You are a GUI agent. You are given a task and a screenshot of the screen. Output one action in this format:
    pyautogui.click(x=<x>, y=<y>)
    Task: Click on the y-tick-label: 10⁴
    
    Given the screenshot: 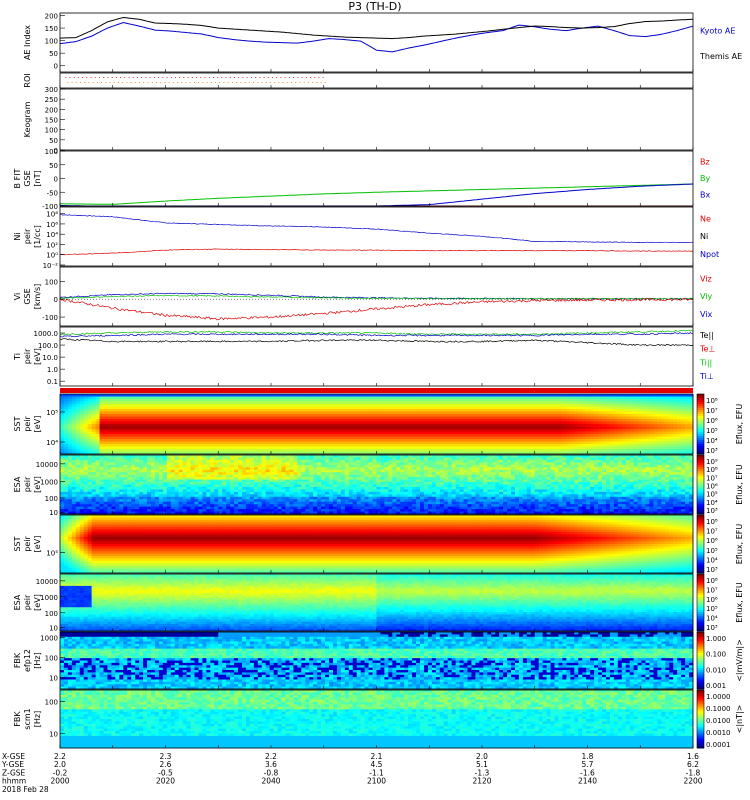 What is the action you would take?
    pyautogui.click(x=52, y=443)
    